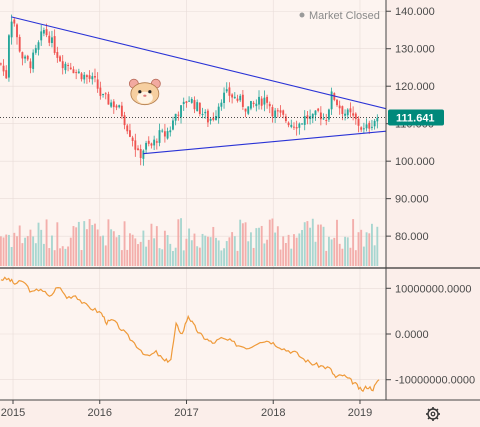  Describe the element at coordinates (412, 335) in the screenshot. I see `indicator-tick-label: 0.0000` at that location.